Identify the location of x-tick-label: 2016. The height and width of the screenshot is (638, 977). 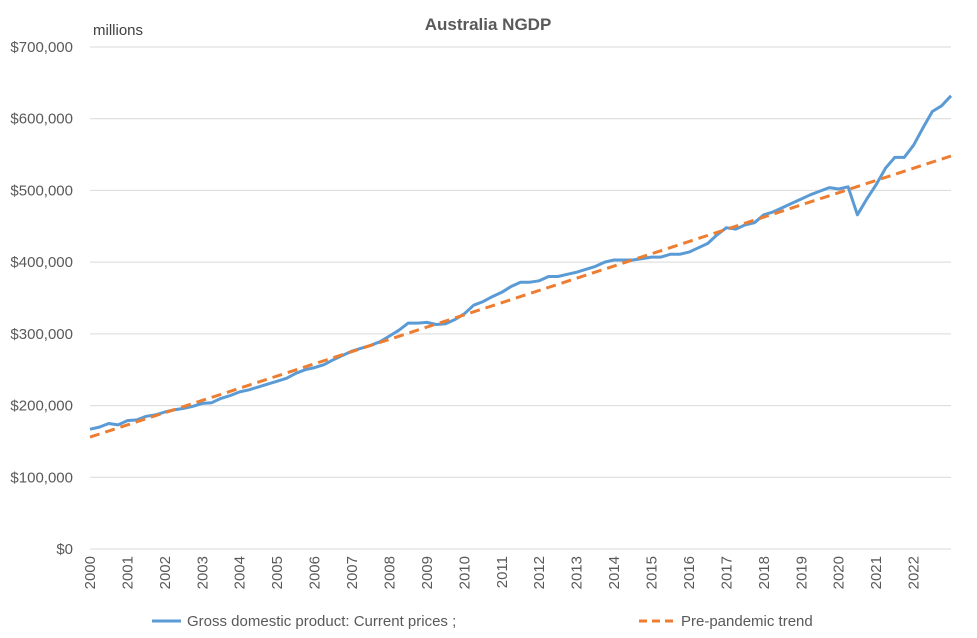
(689, 572).